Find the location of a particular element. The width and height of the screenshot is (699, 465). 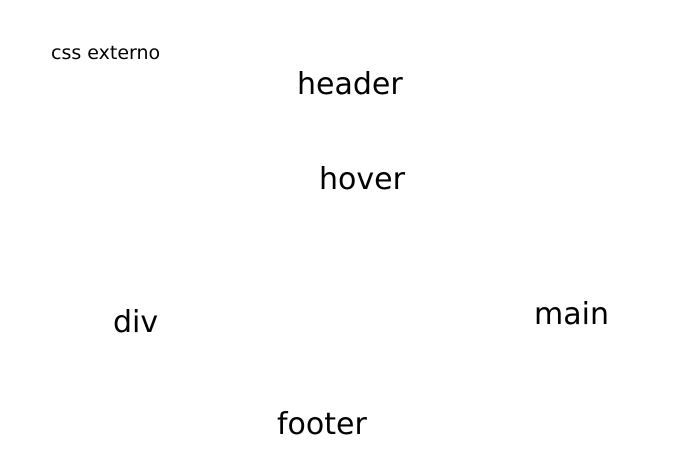

css-externo-label: css externo is located at coordinates (106, 53).